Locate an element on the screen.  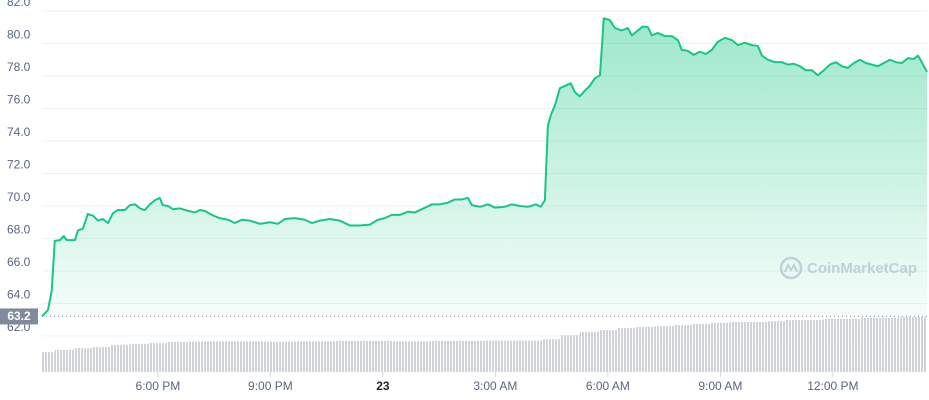
y-tick-label: 80.0 is located at coordinates (19, 35).